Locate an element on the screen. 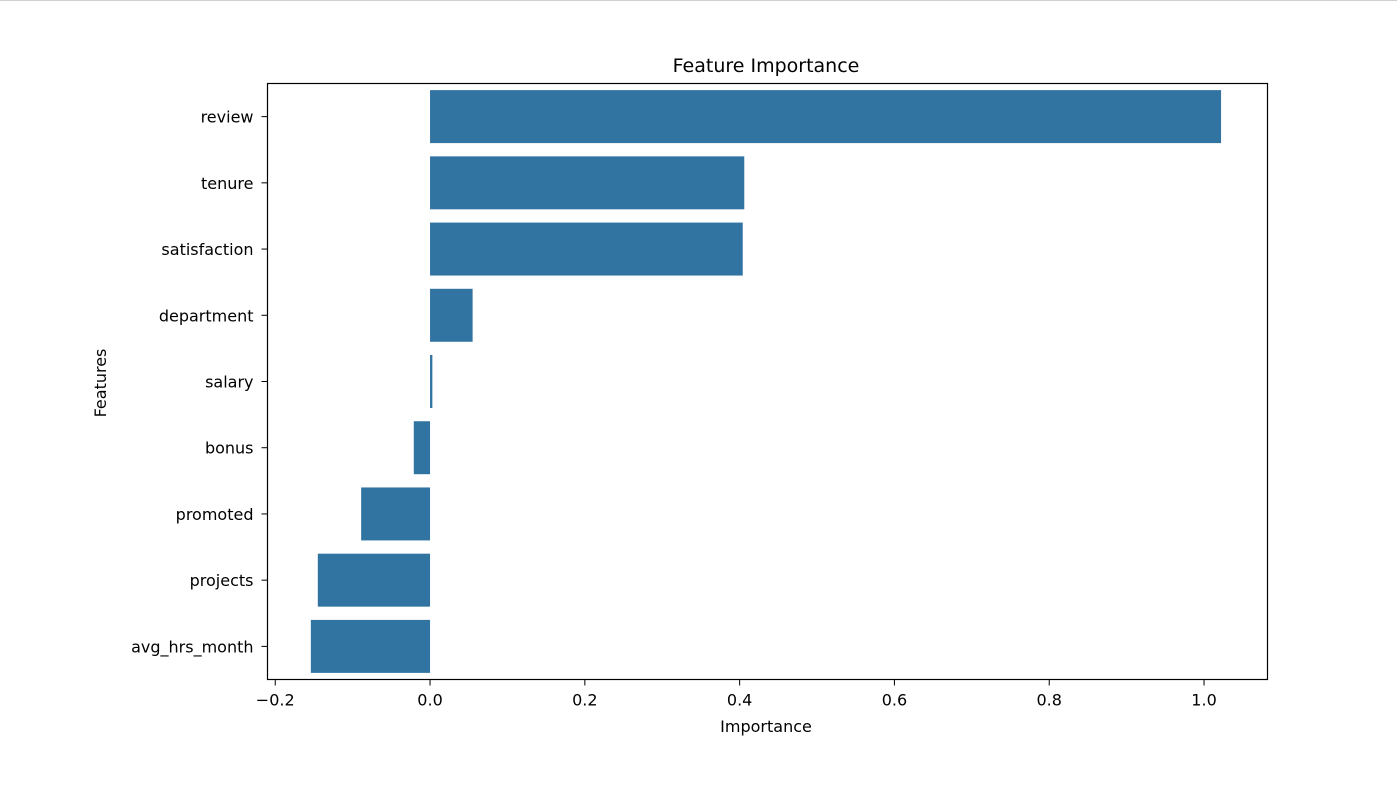  bar-satisfaction is located at coordinates (586, 249).